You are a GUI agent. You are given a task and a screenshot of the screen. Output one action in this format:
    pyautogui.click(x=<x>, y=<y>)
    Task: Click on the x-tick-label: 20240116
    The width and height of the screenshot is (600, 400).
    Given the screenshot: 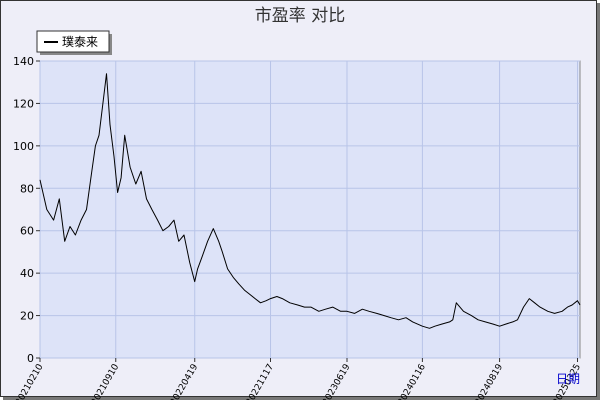 What is the action you would take?
    pyautogui.click(x=412, y=381)
    